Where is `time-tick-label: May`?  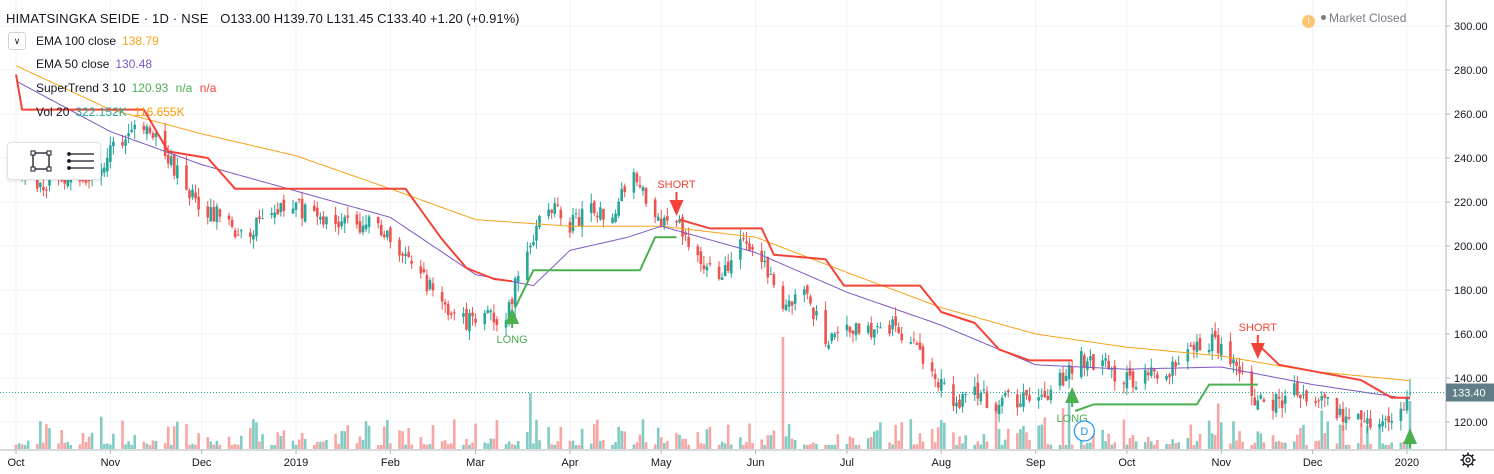
time-tick-label: May is located at coordinates (661, 463).